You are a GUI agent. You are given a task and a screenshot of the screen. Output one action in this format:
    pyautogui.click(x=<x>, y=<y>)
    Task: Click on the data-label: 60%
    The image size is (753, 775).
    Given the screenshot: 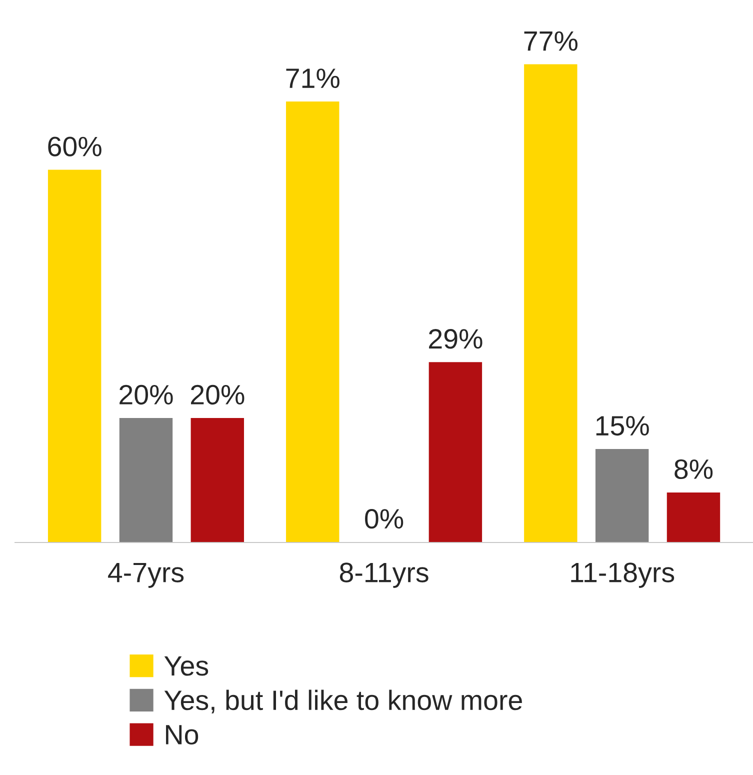 What is the action you would take?
    pyautogui.click(x=75, y=146)
    